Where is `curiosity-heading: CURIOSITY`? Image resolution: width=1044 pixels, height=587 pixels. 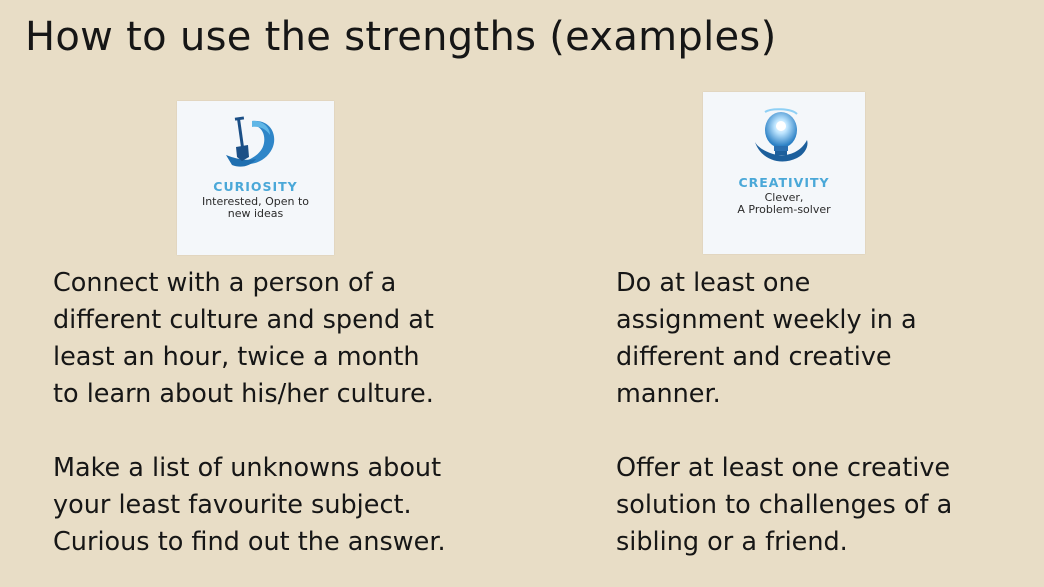
curiosity-heading: CURIOSITY is located at coordinates (255, 186).